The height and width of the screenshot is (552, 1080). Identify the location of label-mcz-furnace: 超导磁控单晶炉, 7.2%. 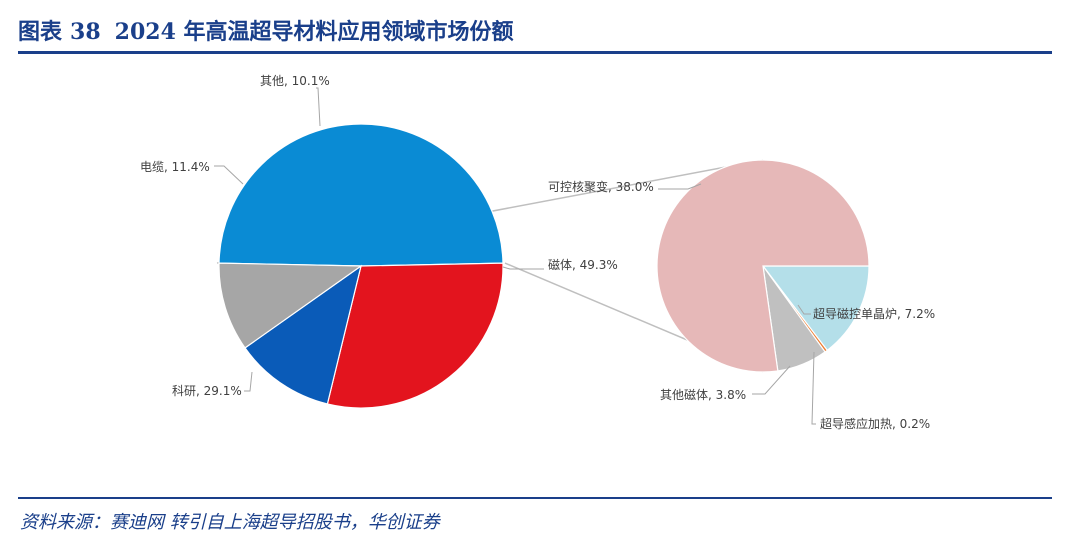
(874, 313).